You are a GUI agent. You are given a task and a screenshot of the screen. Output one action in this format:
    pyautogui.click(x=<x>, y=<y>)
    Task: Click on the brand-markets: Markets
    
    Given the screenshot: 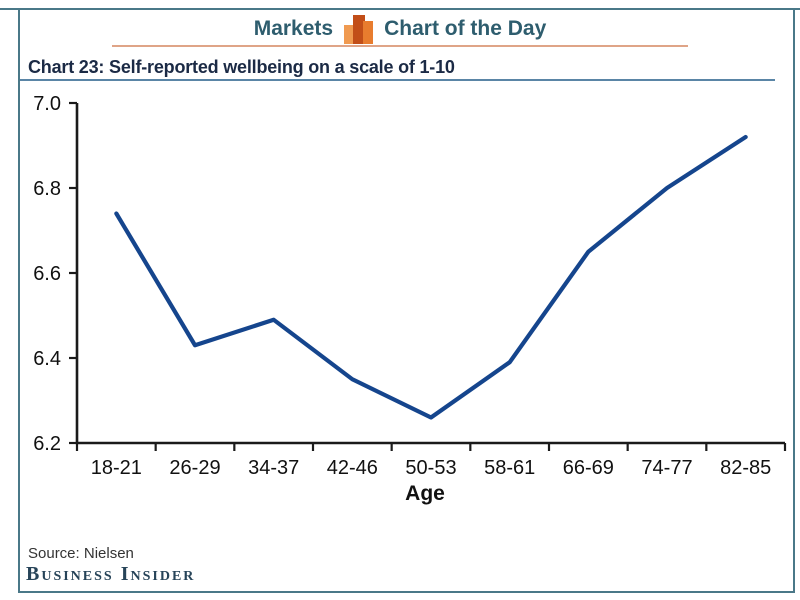 What is the action you would take?
    pyautogui.click(x=293, y=28)
    